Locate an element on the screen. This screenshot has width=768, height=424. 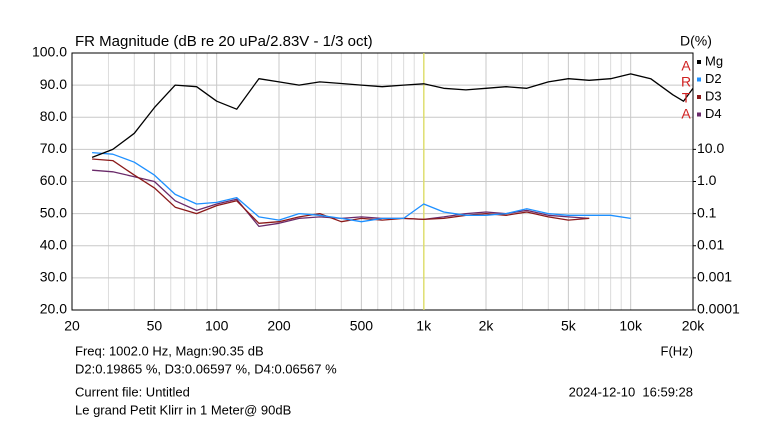
file-info: Le grand Petit Klirr in 1 Meter@ 90dB is located at coordinates (183, 409).